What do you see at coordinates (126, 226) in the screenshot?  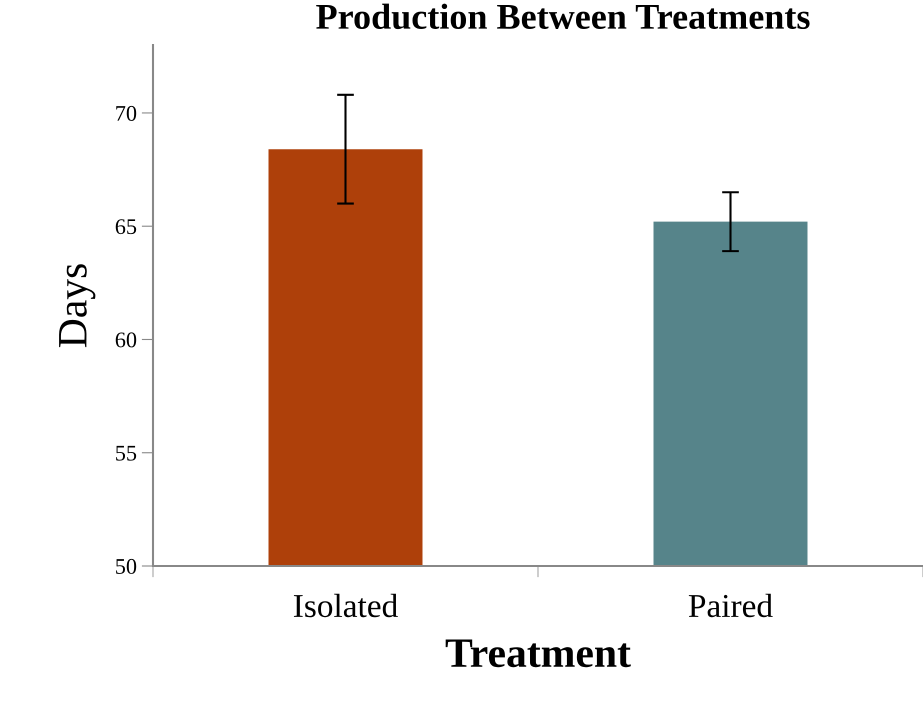 I see `y-tick-label: 65` at bounding box center [126, 226].